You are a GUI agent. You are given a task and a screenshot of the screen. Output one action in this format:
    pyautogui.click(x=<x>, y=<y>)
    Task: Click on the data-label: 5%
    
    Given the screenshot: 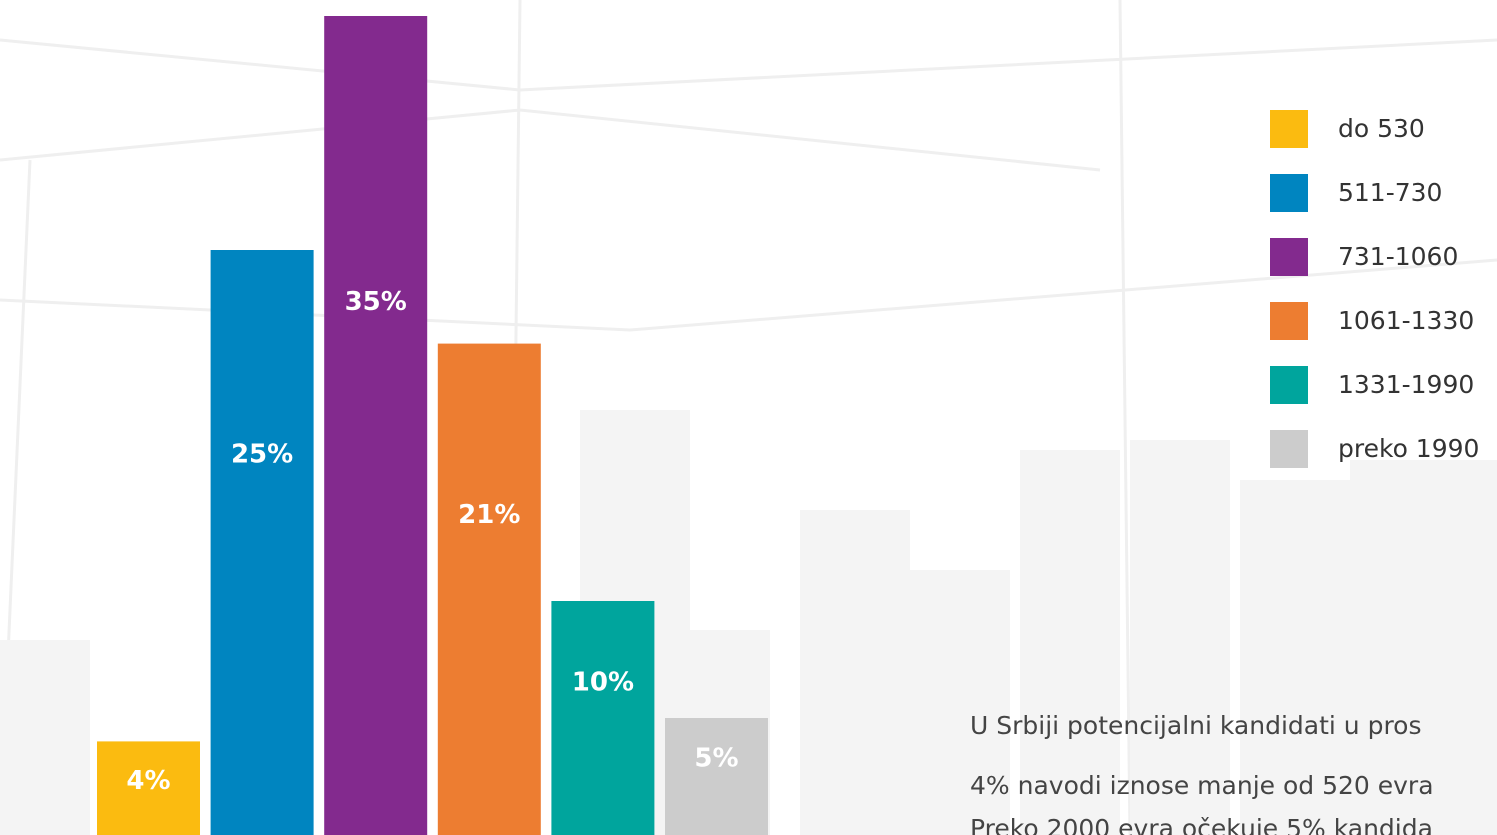 What is the action you would take?
    pyautogui.click(x=716, y=758)
    